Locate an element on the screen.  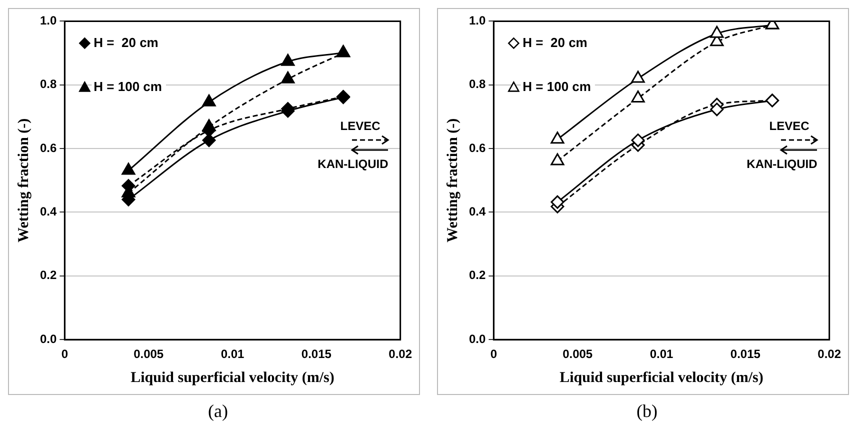
text: (a) is located at coordinates (218, 411).